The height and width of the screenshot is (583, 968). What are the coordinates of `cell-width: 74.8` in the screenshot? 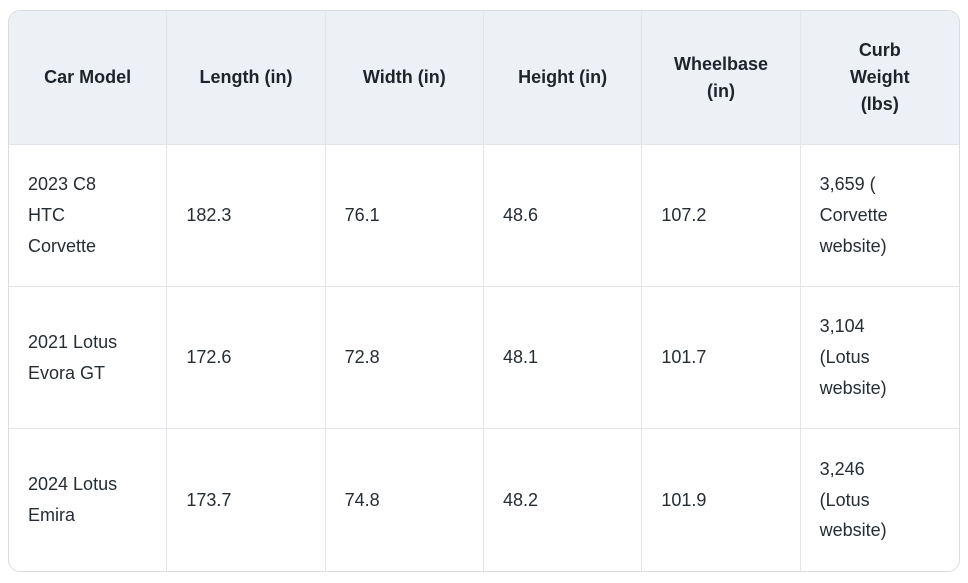 It's located at (404, 500).